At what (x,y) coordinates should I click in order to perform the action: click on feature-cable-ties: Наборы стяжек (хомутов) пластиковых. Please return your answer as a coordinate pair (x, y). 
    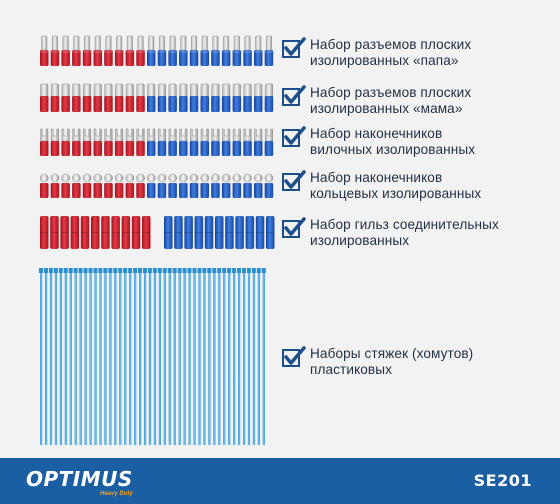
    Looking at the image, I should click on (377, 361).